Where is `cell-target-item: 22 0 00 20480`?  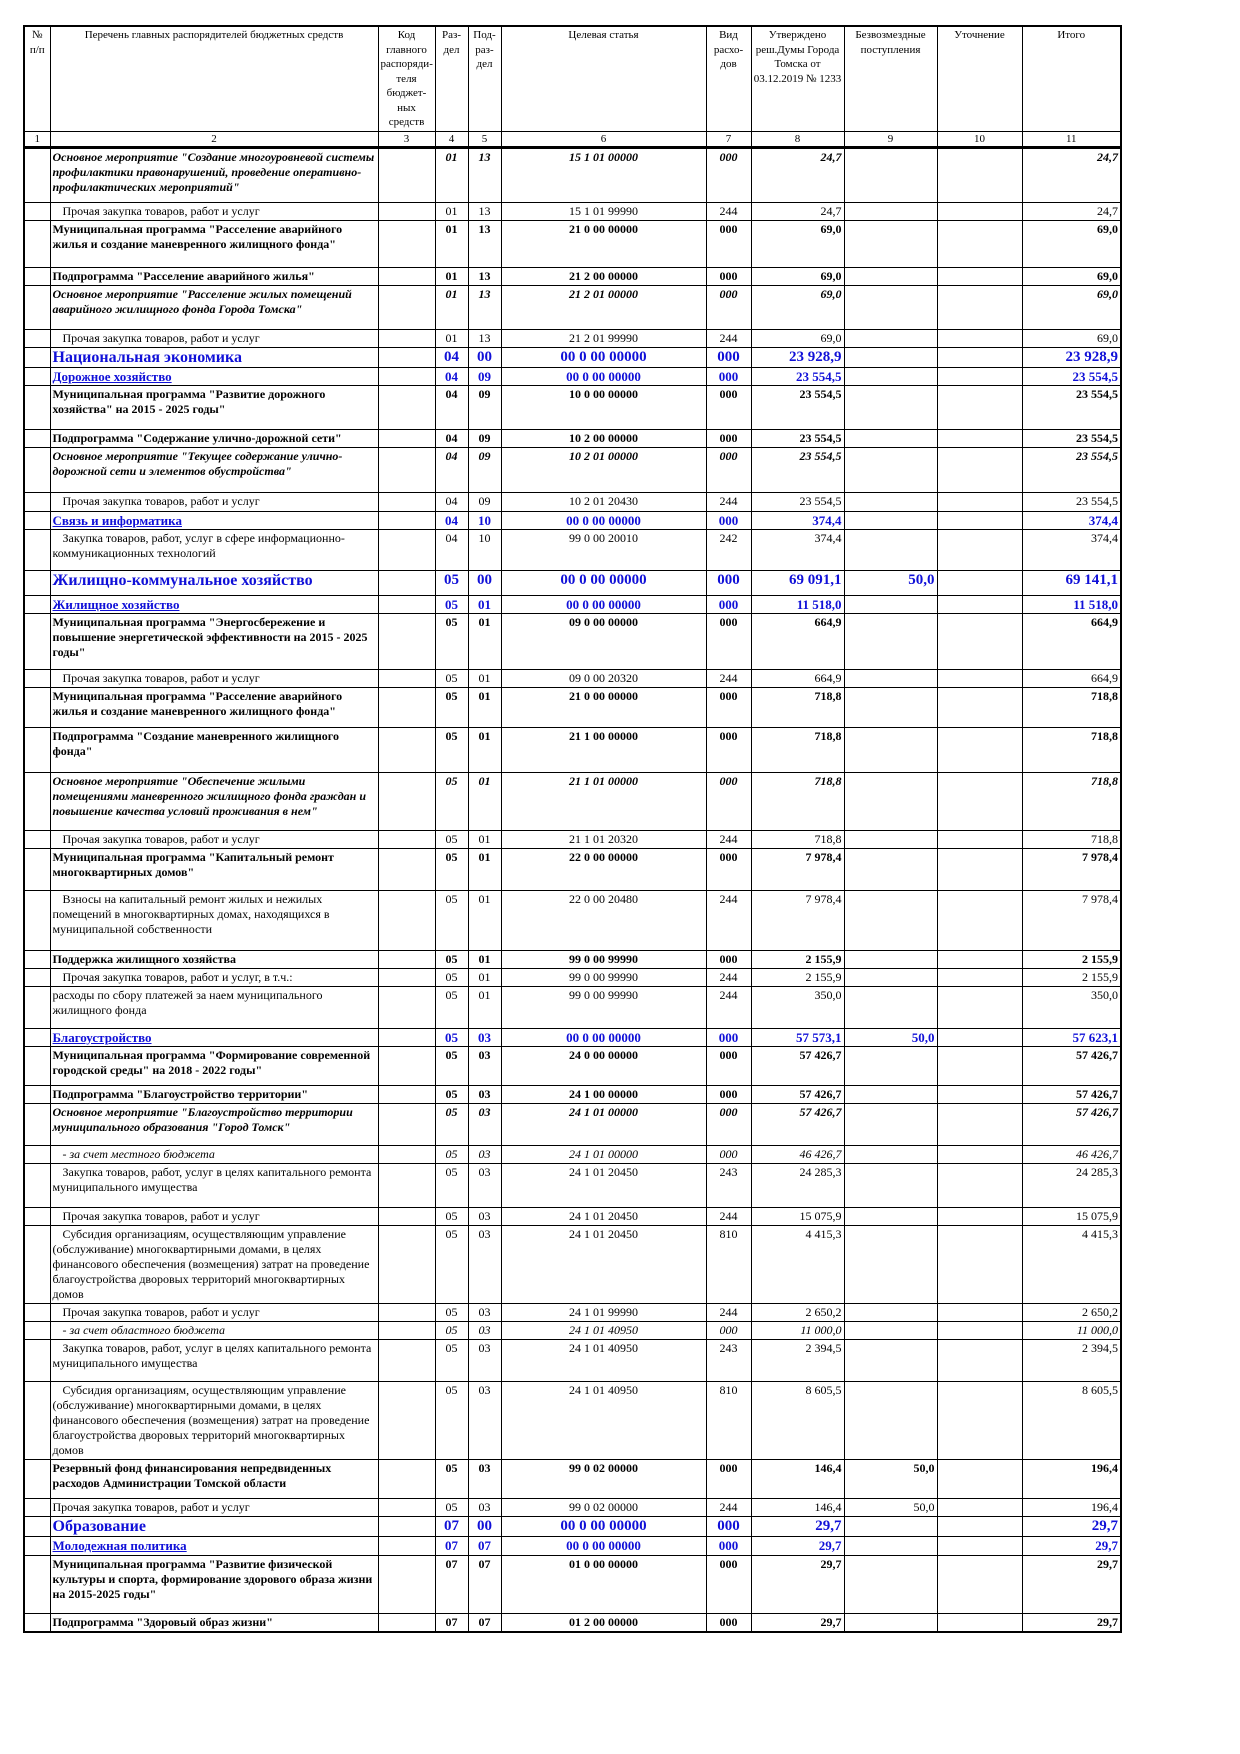
cell-target-item: 22 0 00 20480 is located at coordinates (603, 920).